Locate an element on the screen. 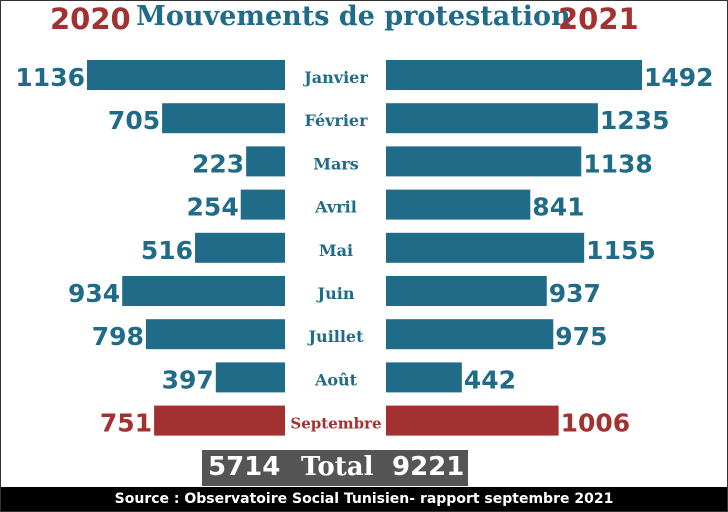  year-2021-label: 2021 is located at coordinates (598, 19).